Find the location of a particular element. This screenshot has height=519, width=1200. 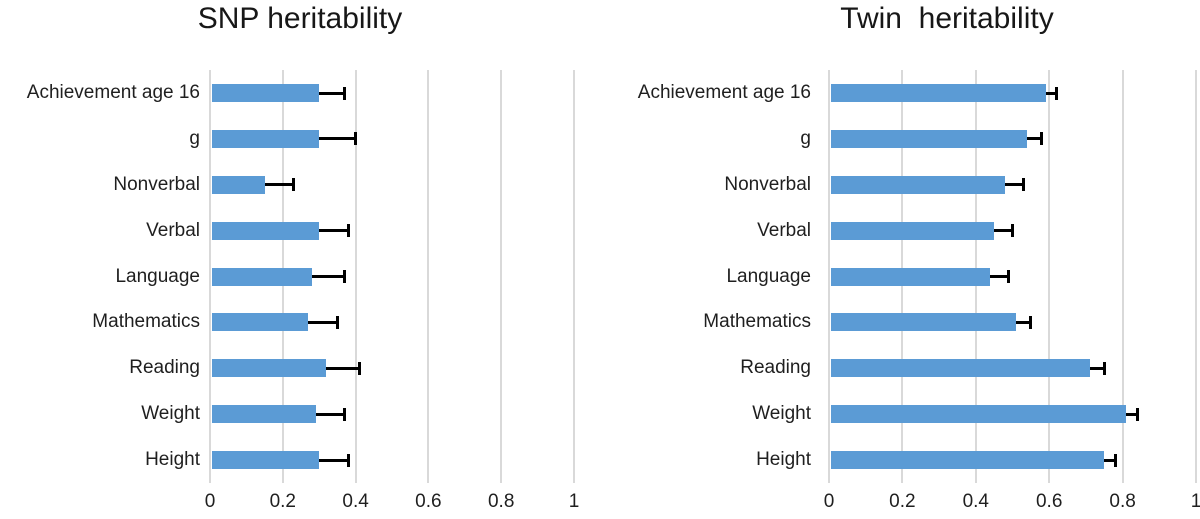

chart-title: Twin heritability is located at coordinates (947, 18).